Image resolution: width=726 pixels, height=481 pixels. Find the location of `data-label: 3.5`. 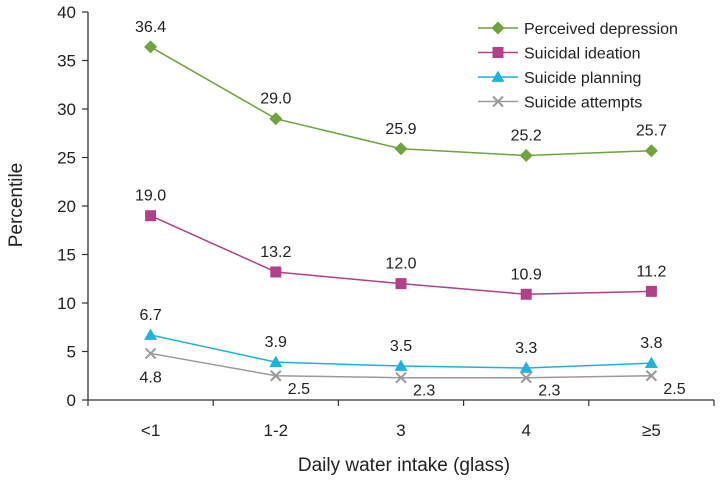

data-label: 3.5 is located at coordinates (401, 346).